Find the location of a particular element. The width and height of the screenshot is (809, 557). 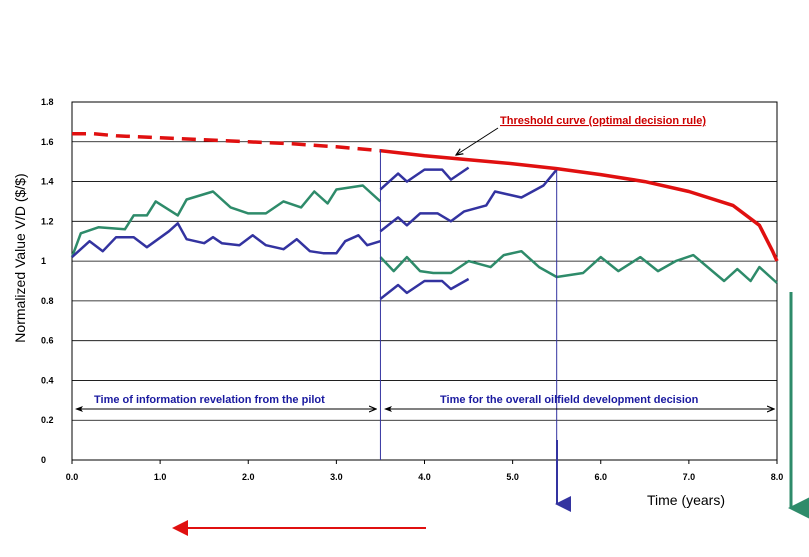

y-tick-label: 0 is located at coordinates (43, 460).